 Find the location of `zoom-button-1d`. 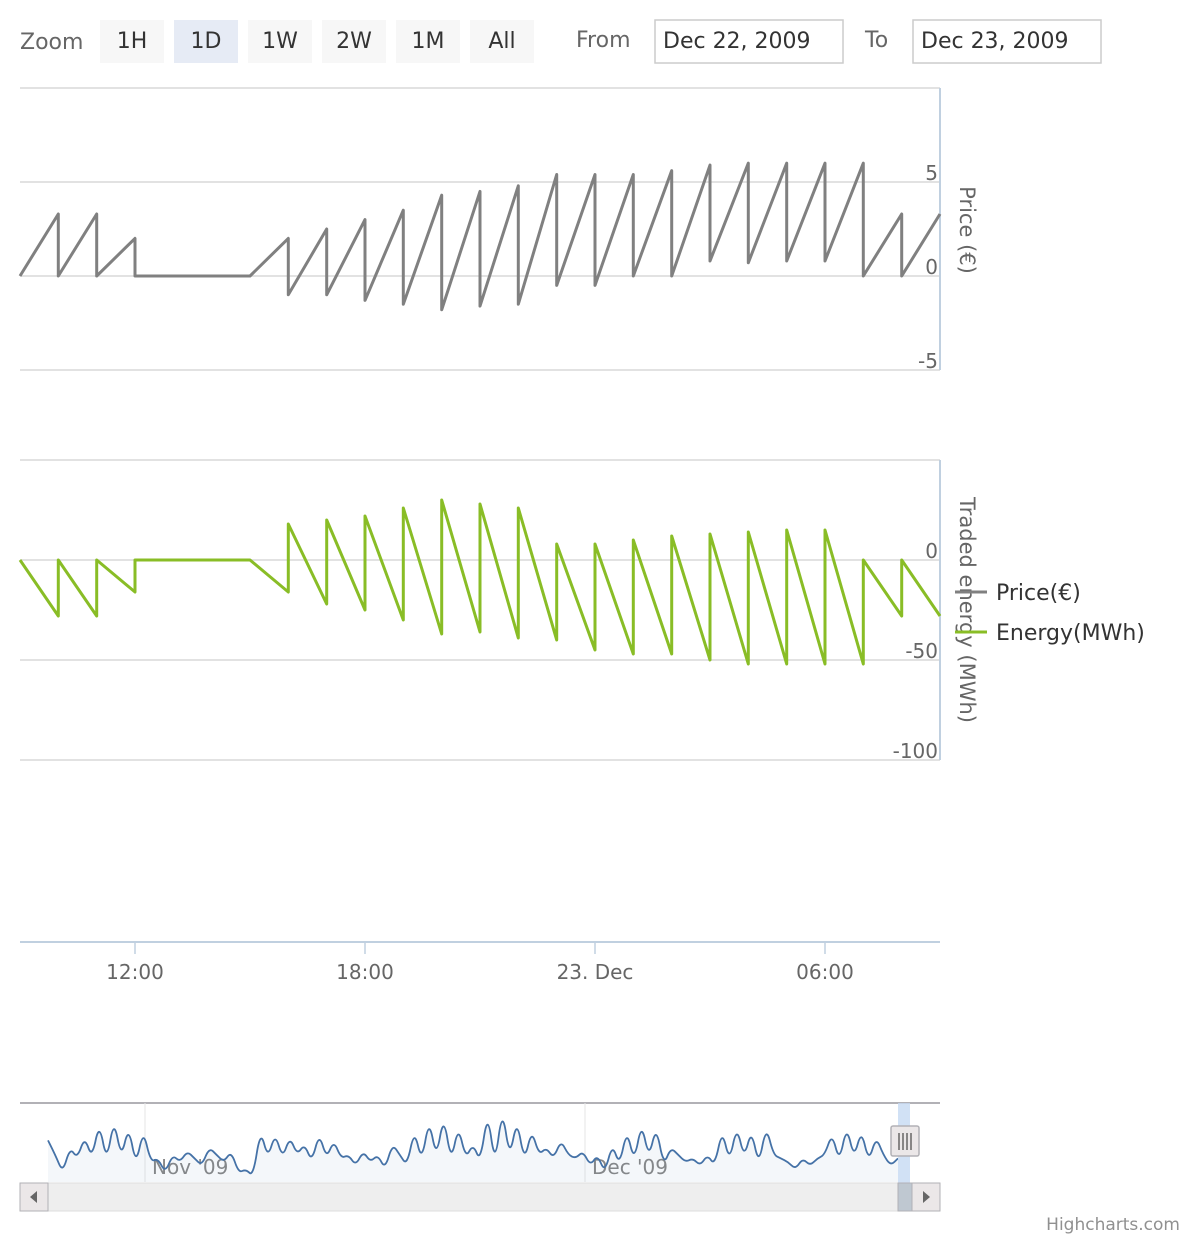

zoom-button-1d is located at coordinates (206, 41).